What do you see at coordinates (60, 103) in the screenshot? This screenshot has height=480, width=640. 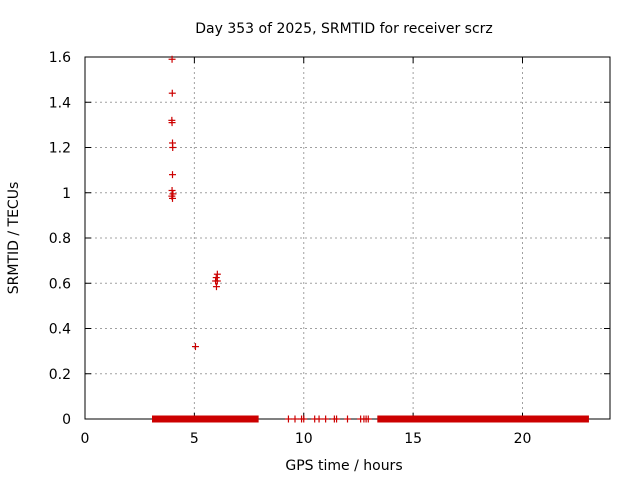 I see `y-tick-label: 1.4` at bounding box center [60, 103].